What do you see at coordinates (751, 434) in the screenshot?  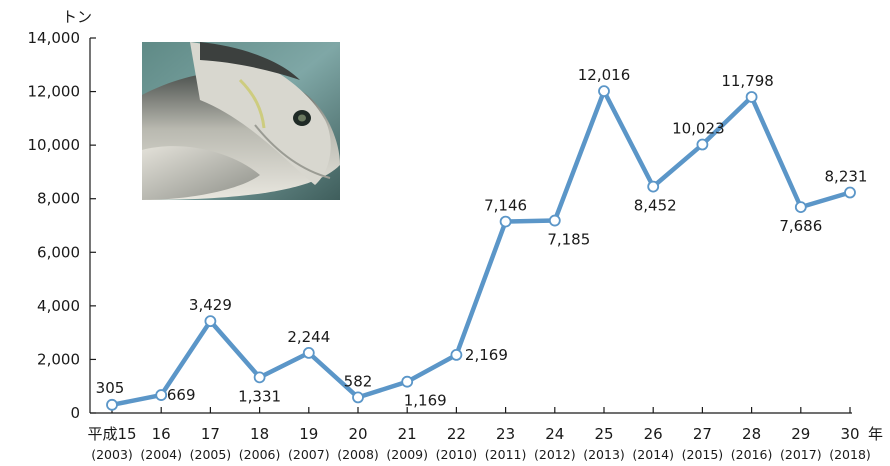 I see `x-tick-label: 28` at bounding box center [751, 434].